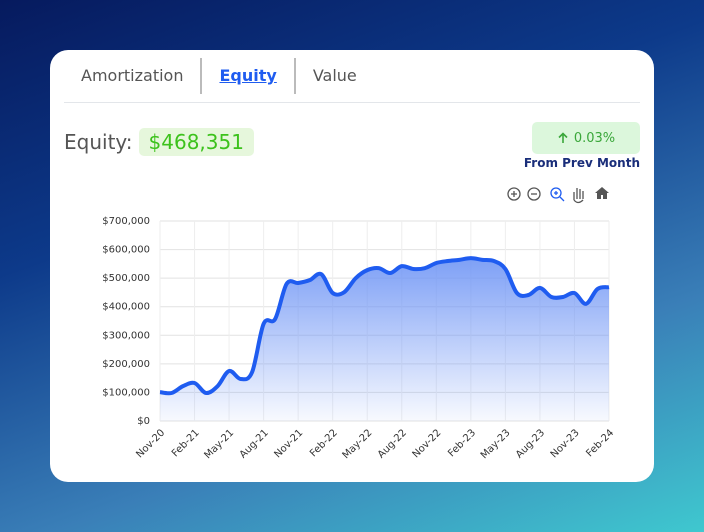  Describe the element at coordinates (358, 444) in the screenshot. I see `x-tick-label: May-22` at that location.